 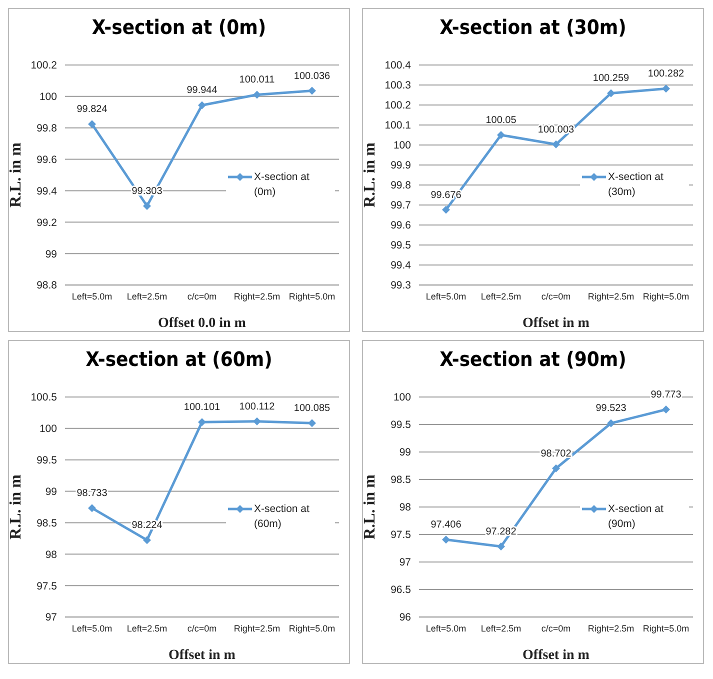 What do you see at coordinates (533, 27) in the screenshot?
I see `chart-title: X-section at (30m)` at bounding box center [533, 27].